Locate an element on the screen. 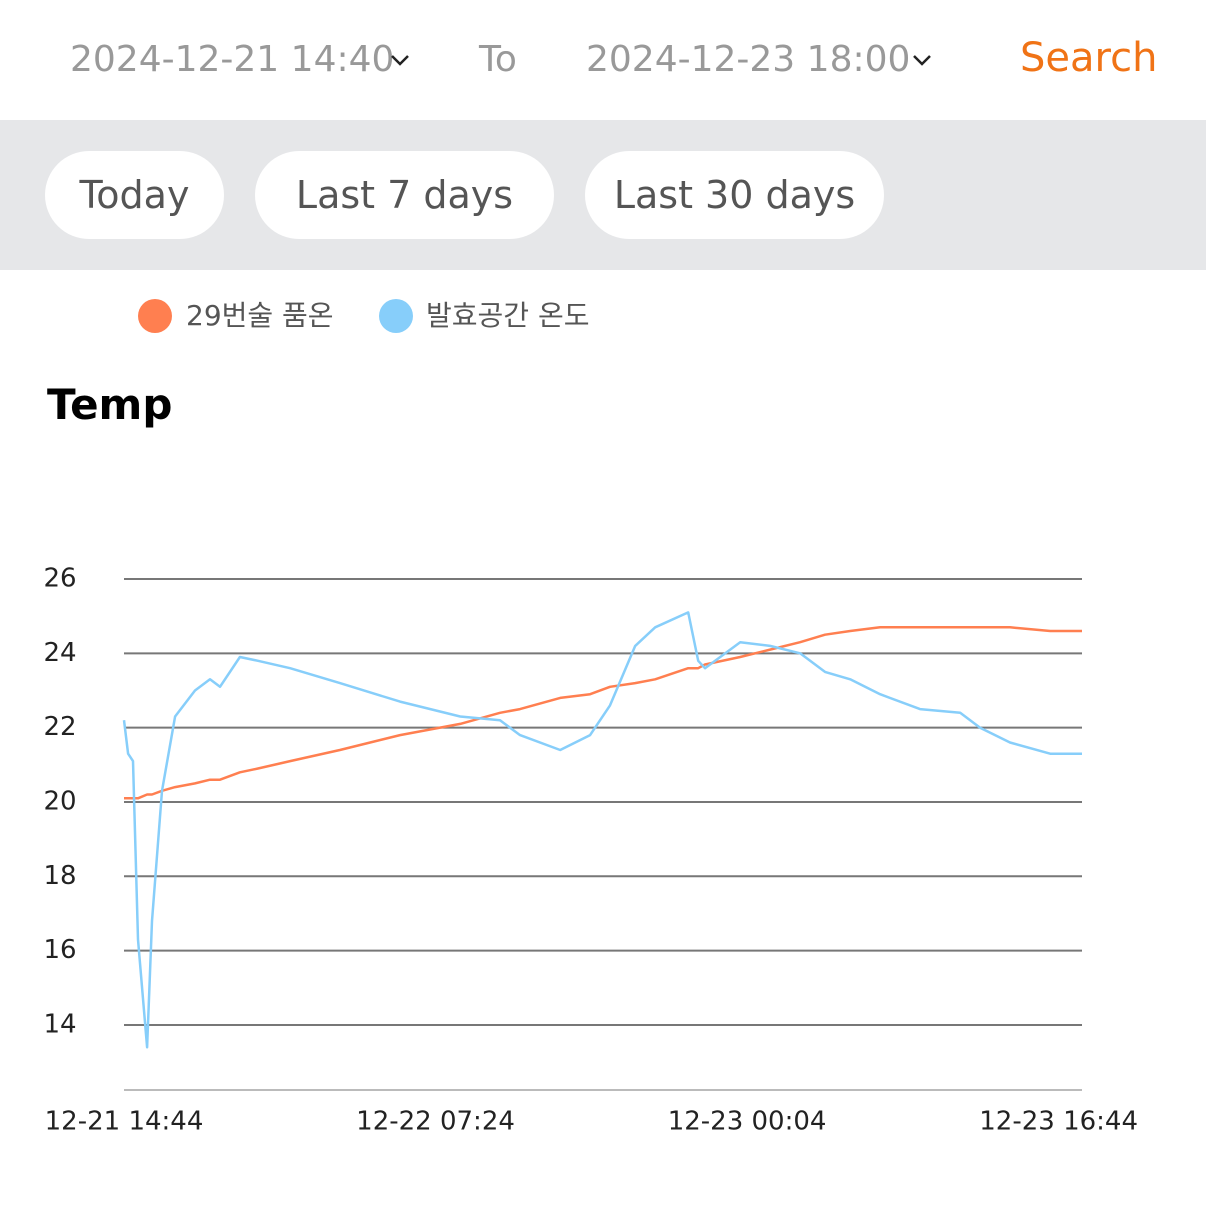  y-tick-label: 14 is located at coordinates (59, 1024).